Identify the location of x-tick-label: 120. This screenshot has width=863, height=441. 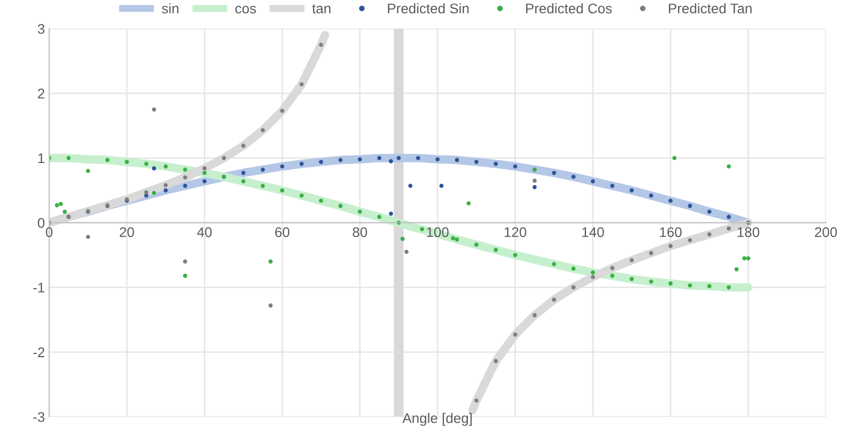
(515, 232).